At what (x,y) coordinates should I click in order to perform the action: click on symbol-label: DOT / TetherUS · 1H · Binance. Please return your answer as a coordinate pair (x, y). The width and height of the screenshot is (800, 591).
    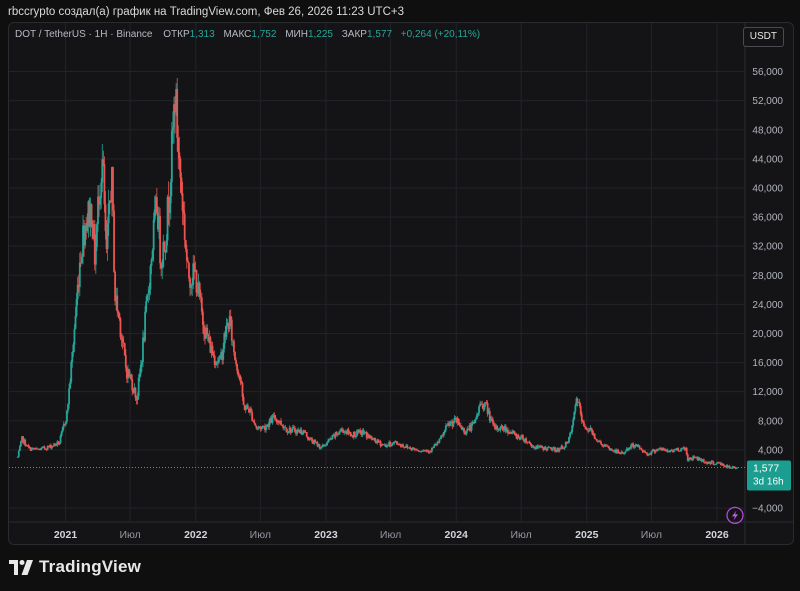
    Looking at the image, I should click on (84, 34).